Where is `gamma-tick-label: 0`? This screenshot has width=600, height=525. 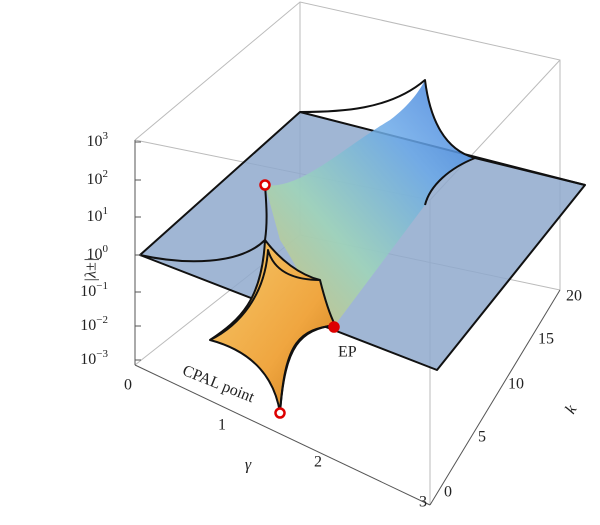
gamma-tick-label: 0 is located at coordinates (128, 385).